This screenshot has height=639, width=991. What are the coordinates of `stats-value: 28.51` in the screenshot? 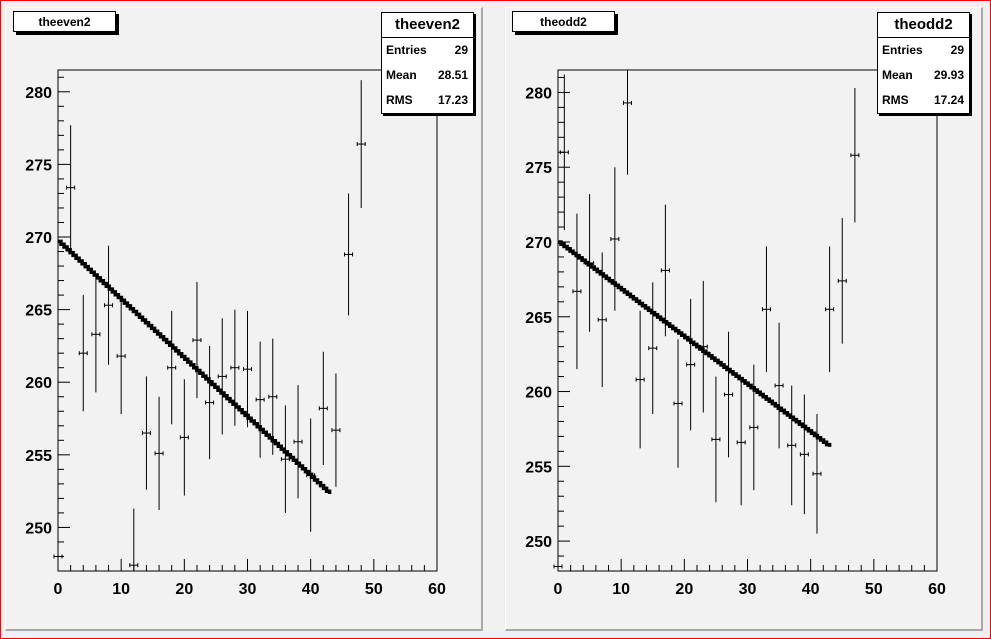 It's located at (452, 75).